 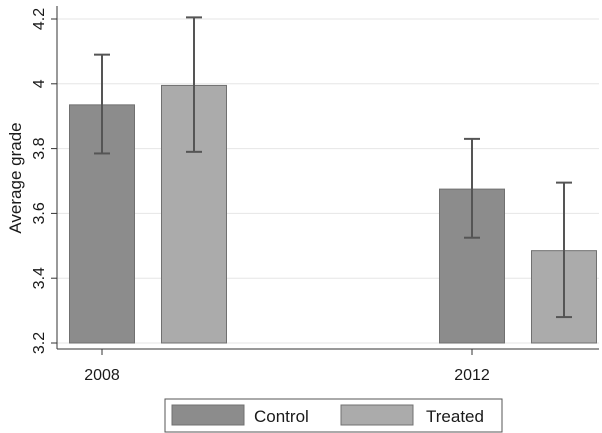 I want to click on y-axis-title: Average grade, so click(x=15, y=177).